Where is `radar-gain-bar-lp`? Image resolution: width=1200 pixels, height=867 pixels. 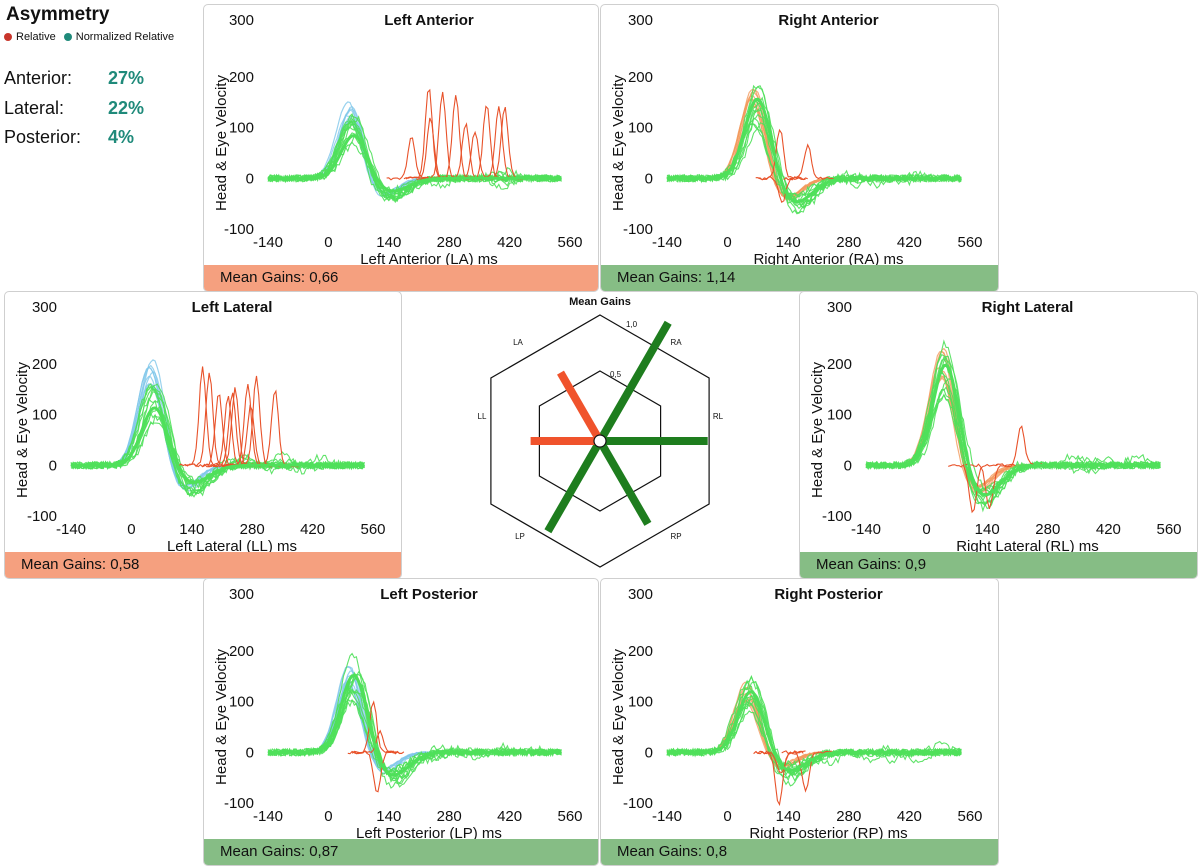 radar-gain-bar-lp is located at coordinates (574, 486).